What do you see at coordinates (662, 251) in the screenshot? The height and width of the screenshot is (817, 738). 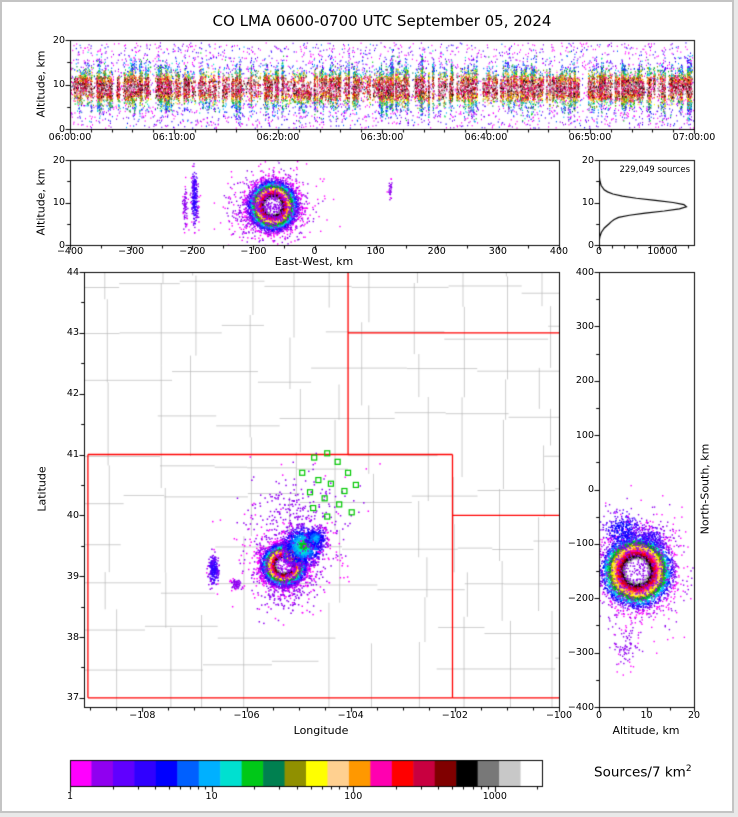 I see `tick-label: 10000` at bounding box center [662, 251].